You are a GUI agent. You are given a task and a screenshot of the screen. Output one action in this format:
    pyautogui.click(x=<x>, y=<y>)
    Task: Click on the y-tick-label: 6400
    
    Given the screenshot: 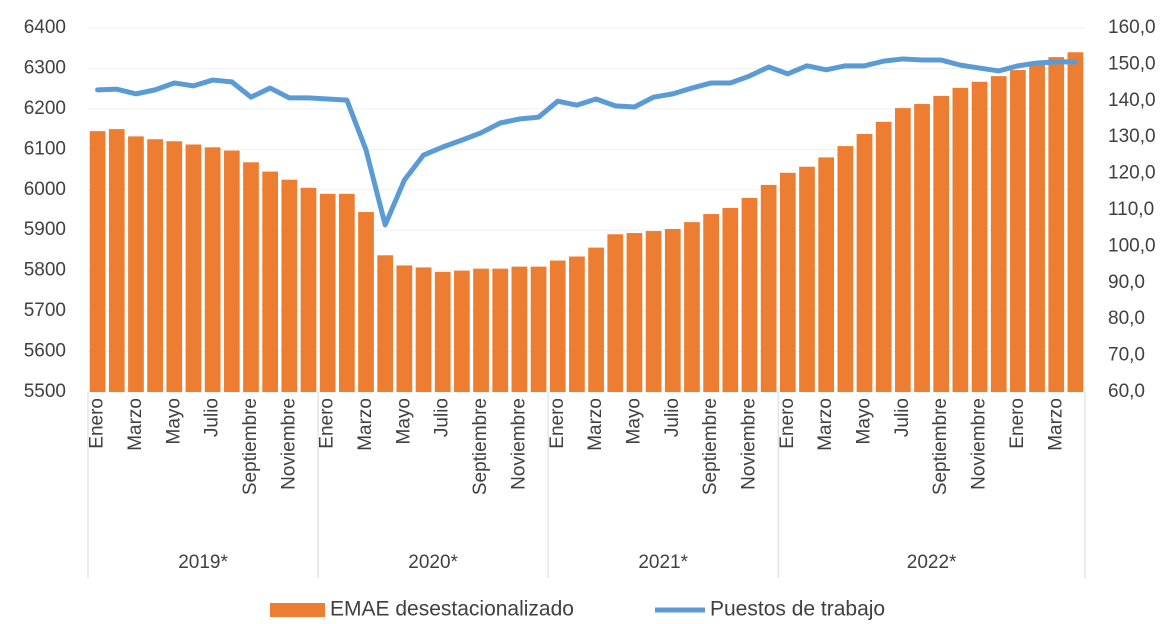 What is the action you would take?
    pyautogui.click(x=45, y=27)
    